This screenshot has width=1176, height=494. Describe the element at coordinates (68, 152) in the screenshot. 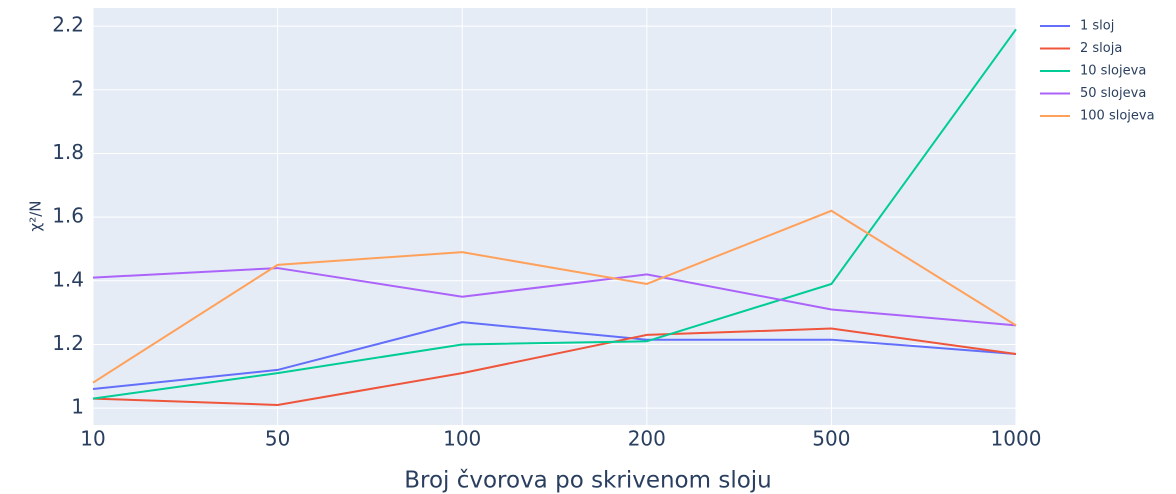

I see `y-tick-label: 1.8` at that location.